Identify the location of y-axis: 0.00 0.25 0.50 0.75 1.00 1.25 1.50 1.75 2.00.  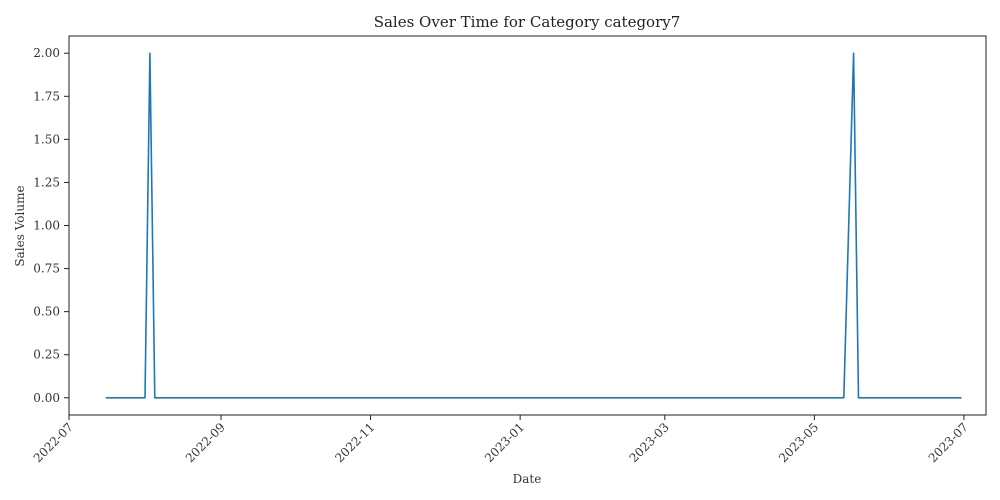
(51, 225).